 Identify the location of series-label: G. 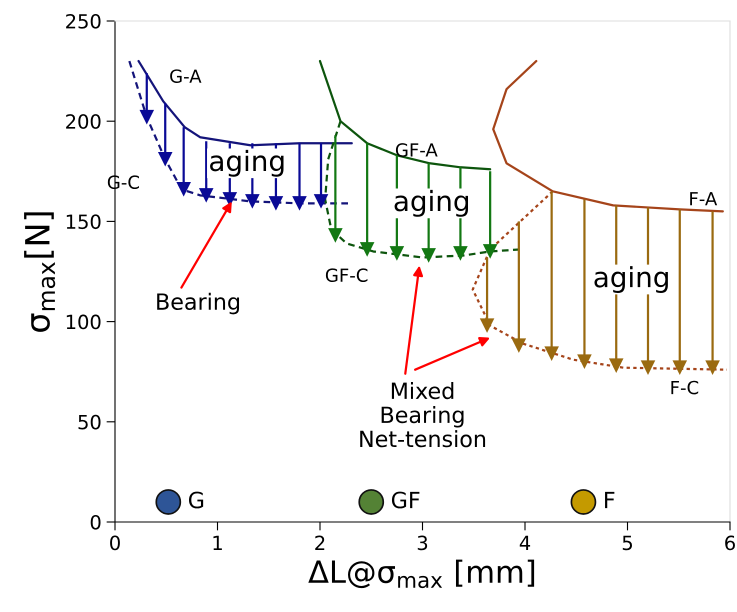
(196, 500).